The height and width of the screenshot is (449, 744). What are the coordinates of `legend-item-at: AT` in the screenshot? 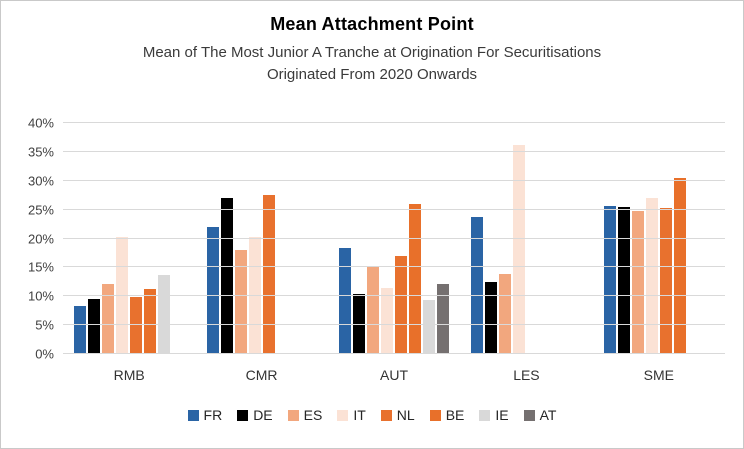 It's located at (540, 415).